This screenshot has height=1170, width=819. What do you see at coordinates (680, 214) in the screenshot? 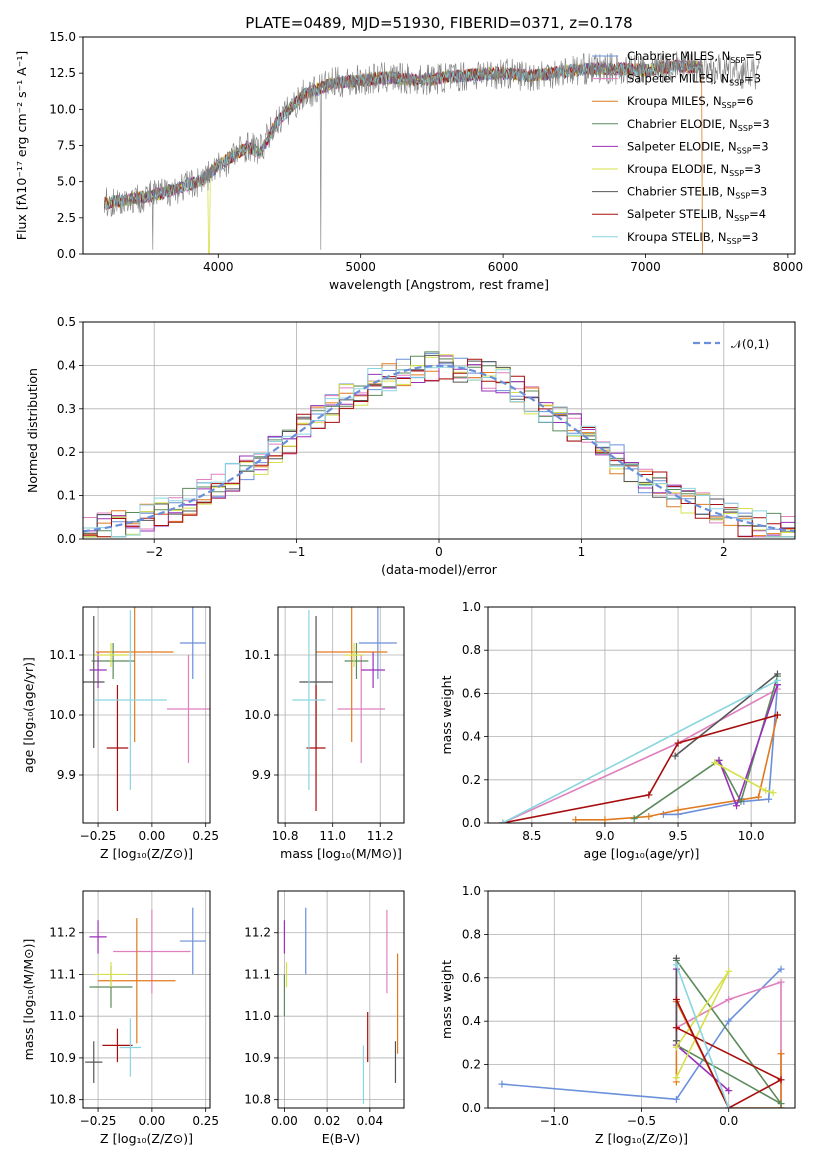
I see `legend-entry-name: Salpeter STELIB, N` at bounding box center [680, 214].